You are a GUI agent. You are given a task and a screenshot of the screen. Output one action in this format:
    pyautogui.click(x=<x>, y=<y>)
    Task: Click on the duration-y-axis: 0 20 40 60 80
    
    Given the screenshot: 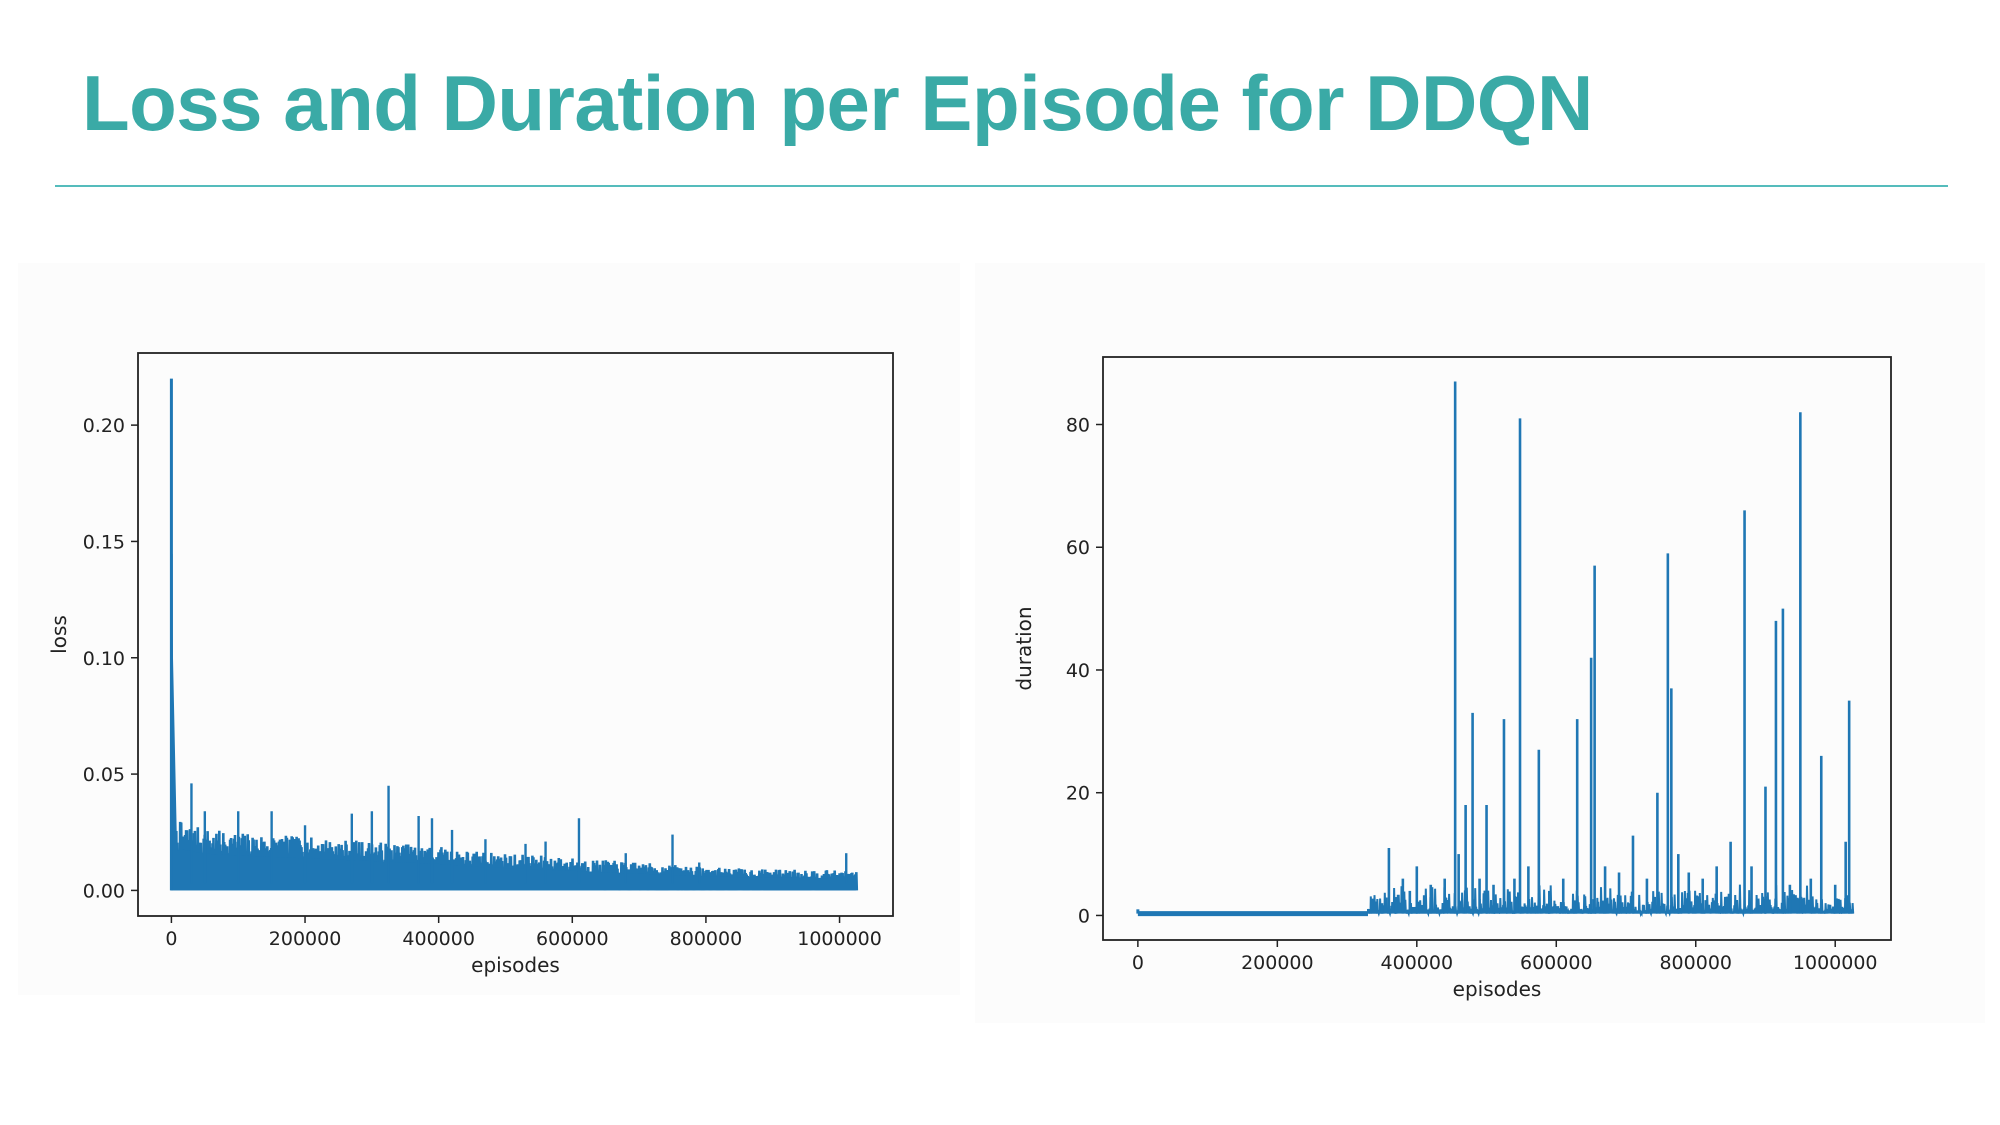 What is the action you would take?
    pyautogui.click(x=1084, y=671)
    